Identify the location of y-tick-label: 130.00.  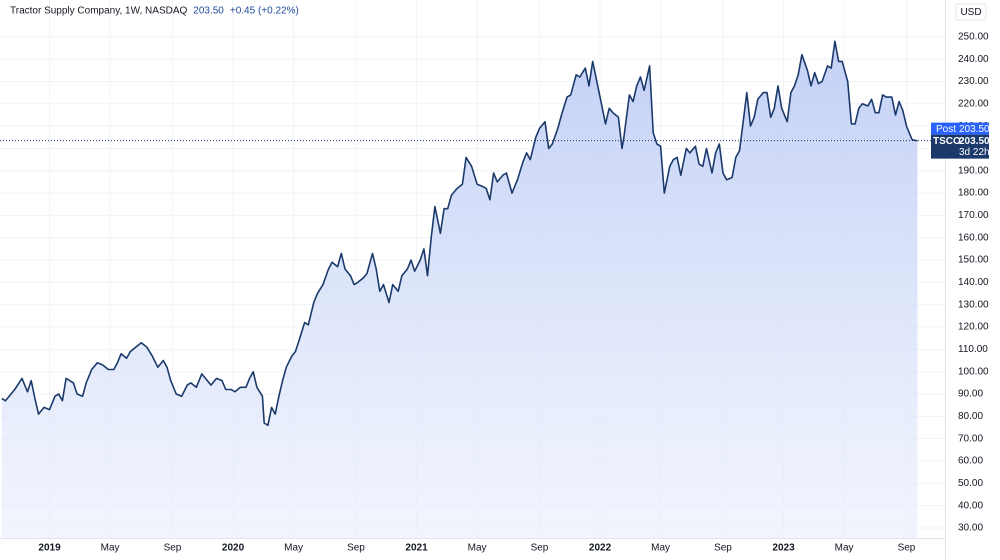
(973, 304).